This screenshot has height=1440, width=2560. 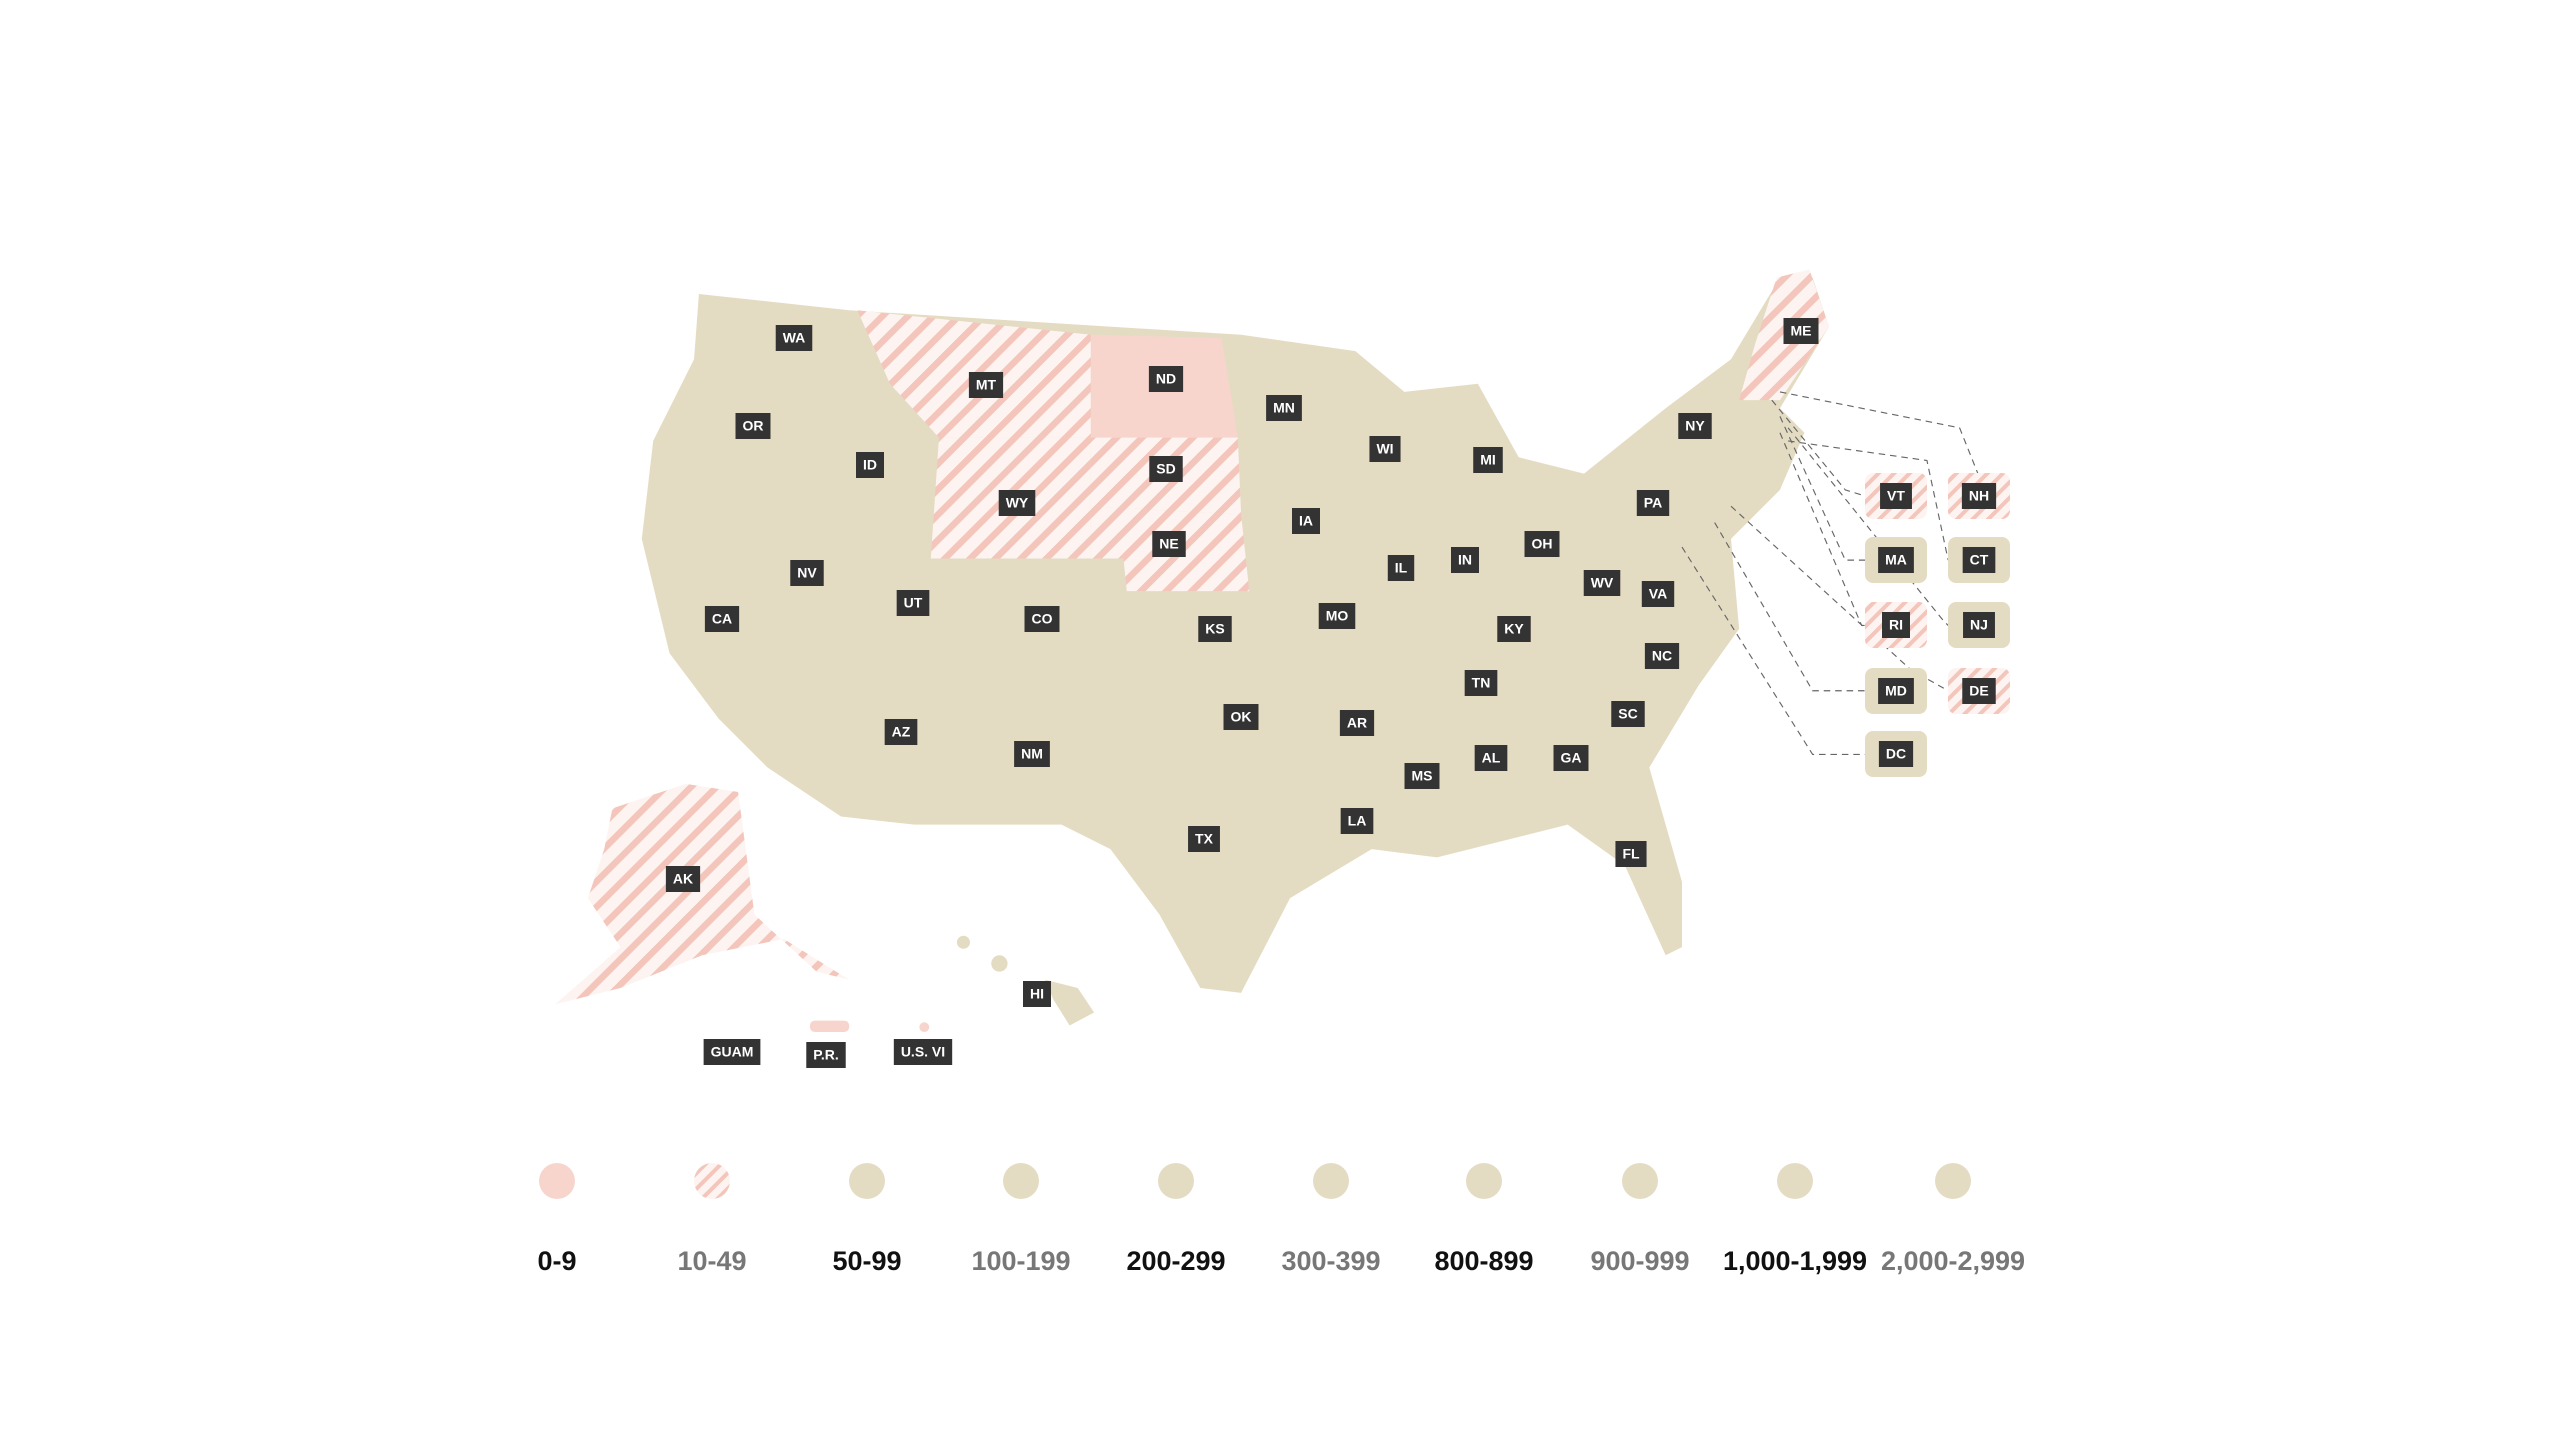 I want to click on state-label-text: WA, so click(x=794, y=338).